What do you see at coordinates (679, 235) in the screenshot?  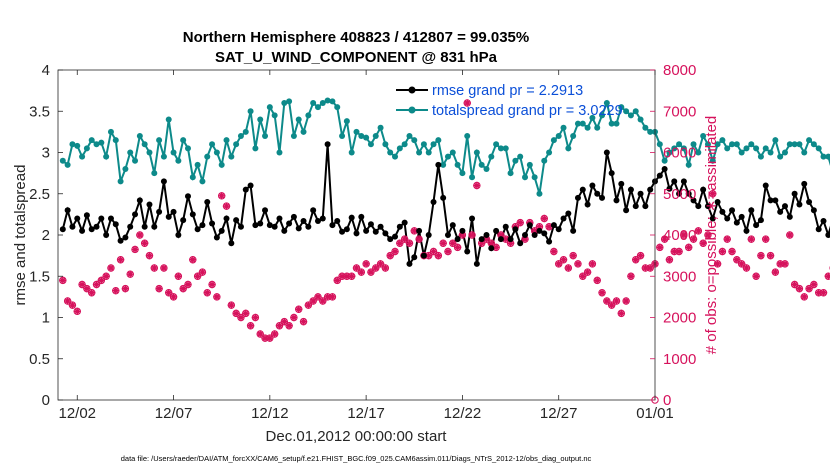 I see `y-right-tick-labels: 0 1000 2000 3000 4000 5000 6000 7000 8000` at bounding box center [679, 235].